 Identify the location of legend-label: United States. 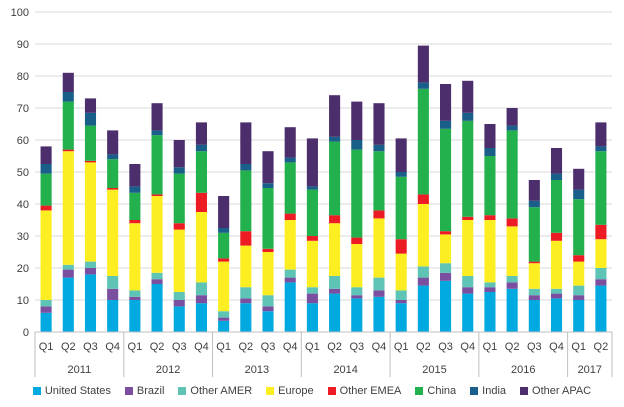
(77, 391).